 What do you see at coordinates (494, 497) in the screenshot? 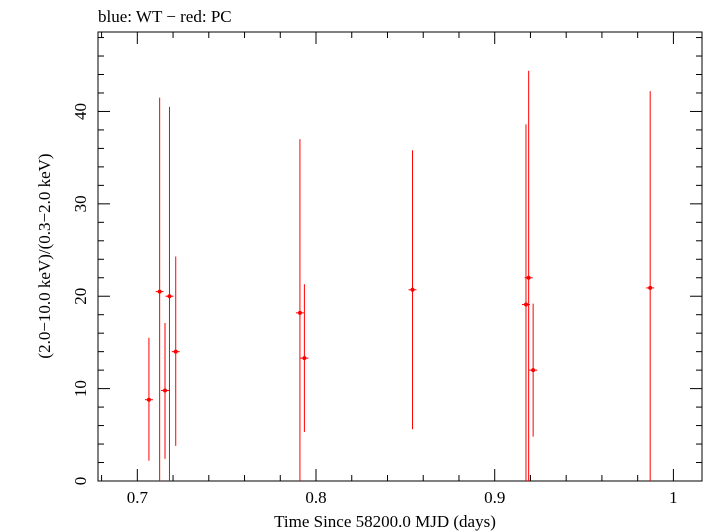
I see `x-tick-label: 0.9` at bounding box center [494, 497].